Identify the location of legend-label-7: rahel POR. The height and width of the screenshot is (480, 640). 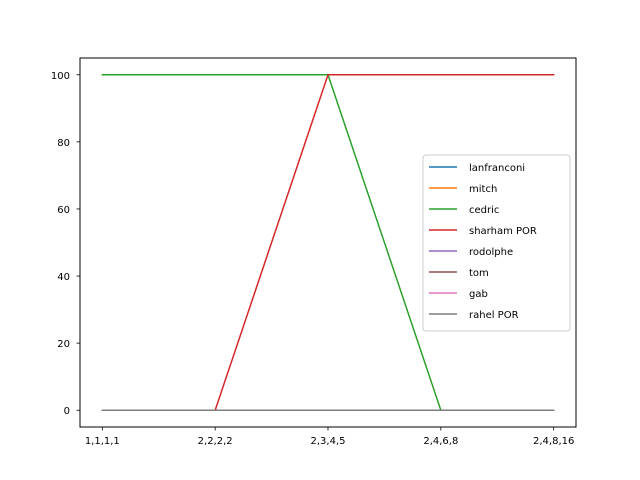
(494, 315).